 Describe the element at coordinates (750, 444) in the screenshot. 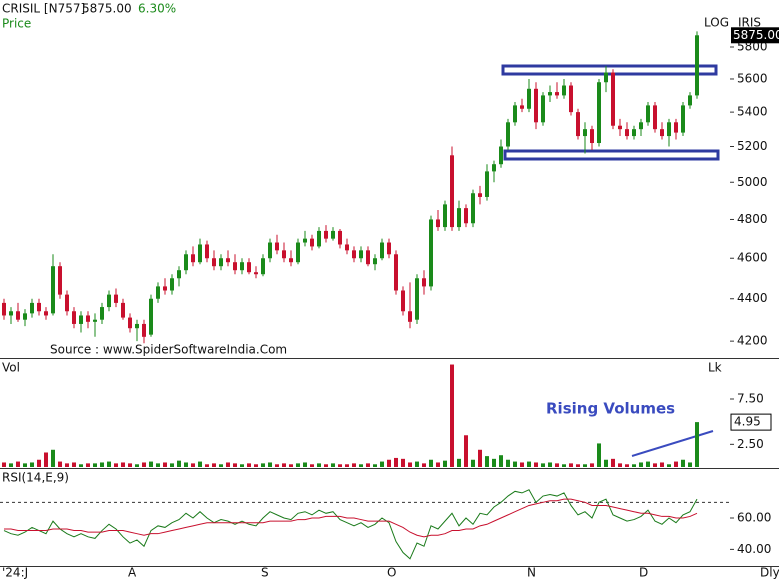

I see `y-tick-label: 2.50` at that location.